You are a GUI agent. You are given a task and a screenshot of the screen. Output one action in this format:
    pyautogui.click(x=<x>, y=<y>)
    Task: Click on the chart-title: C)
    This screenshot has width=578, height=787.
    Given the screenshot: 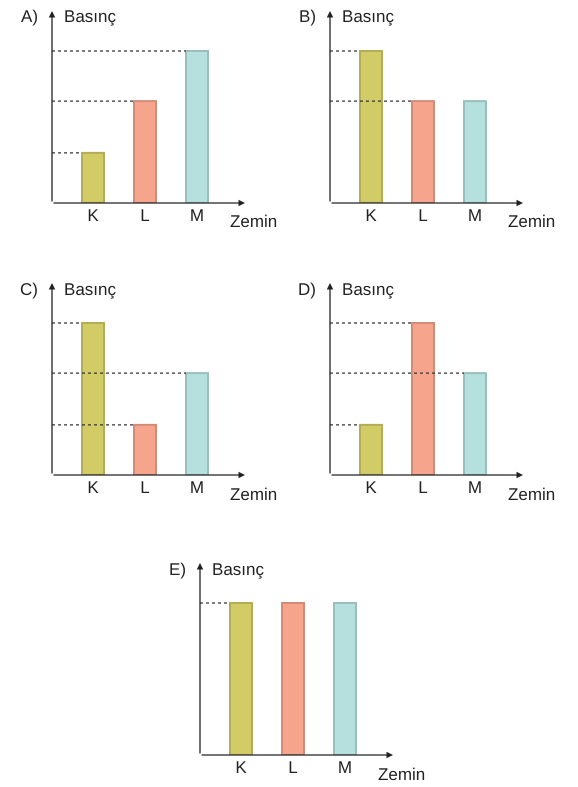 What is the action you would take?
    pyautogui.click(x=29, y=289)
    